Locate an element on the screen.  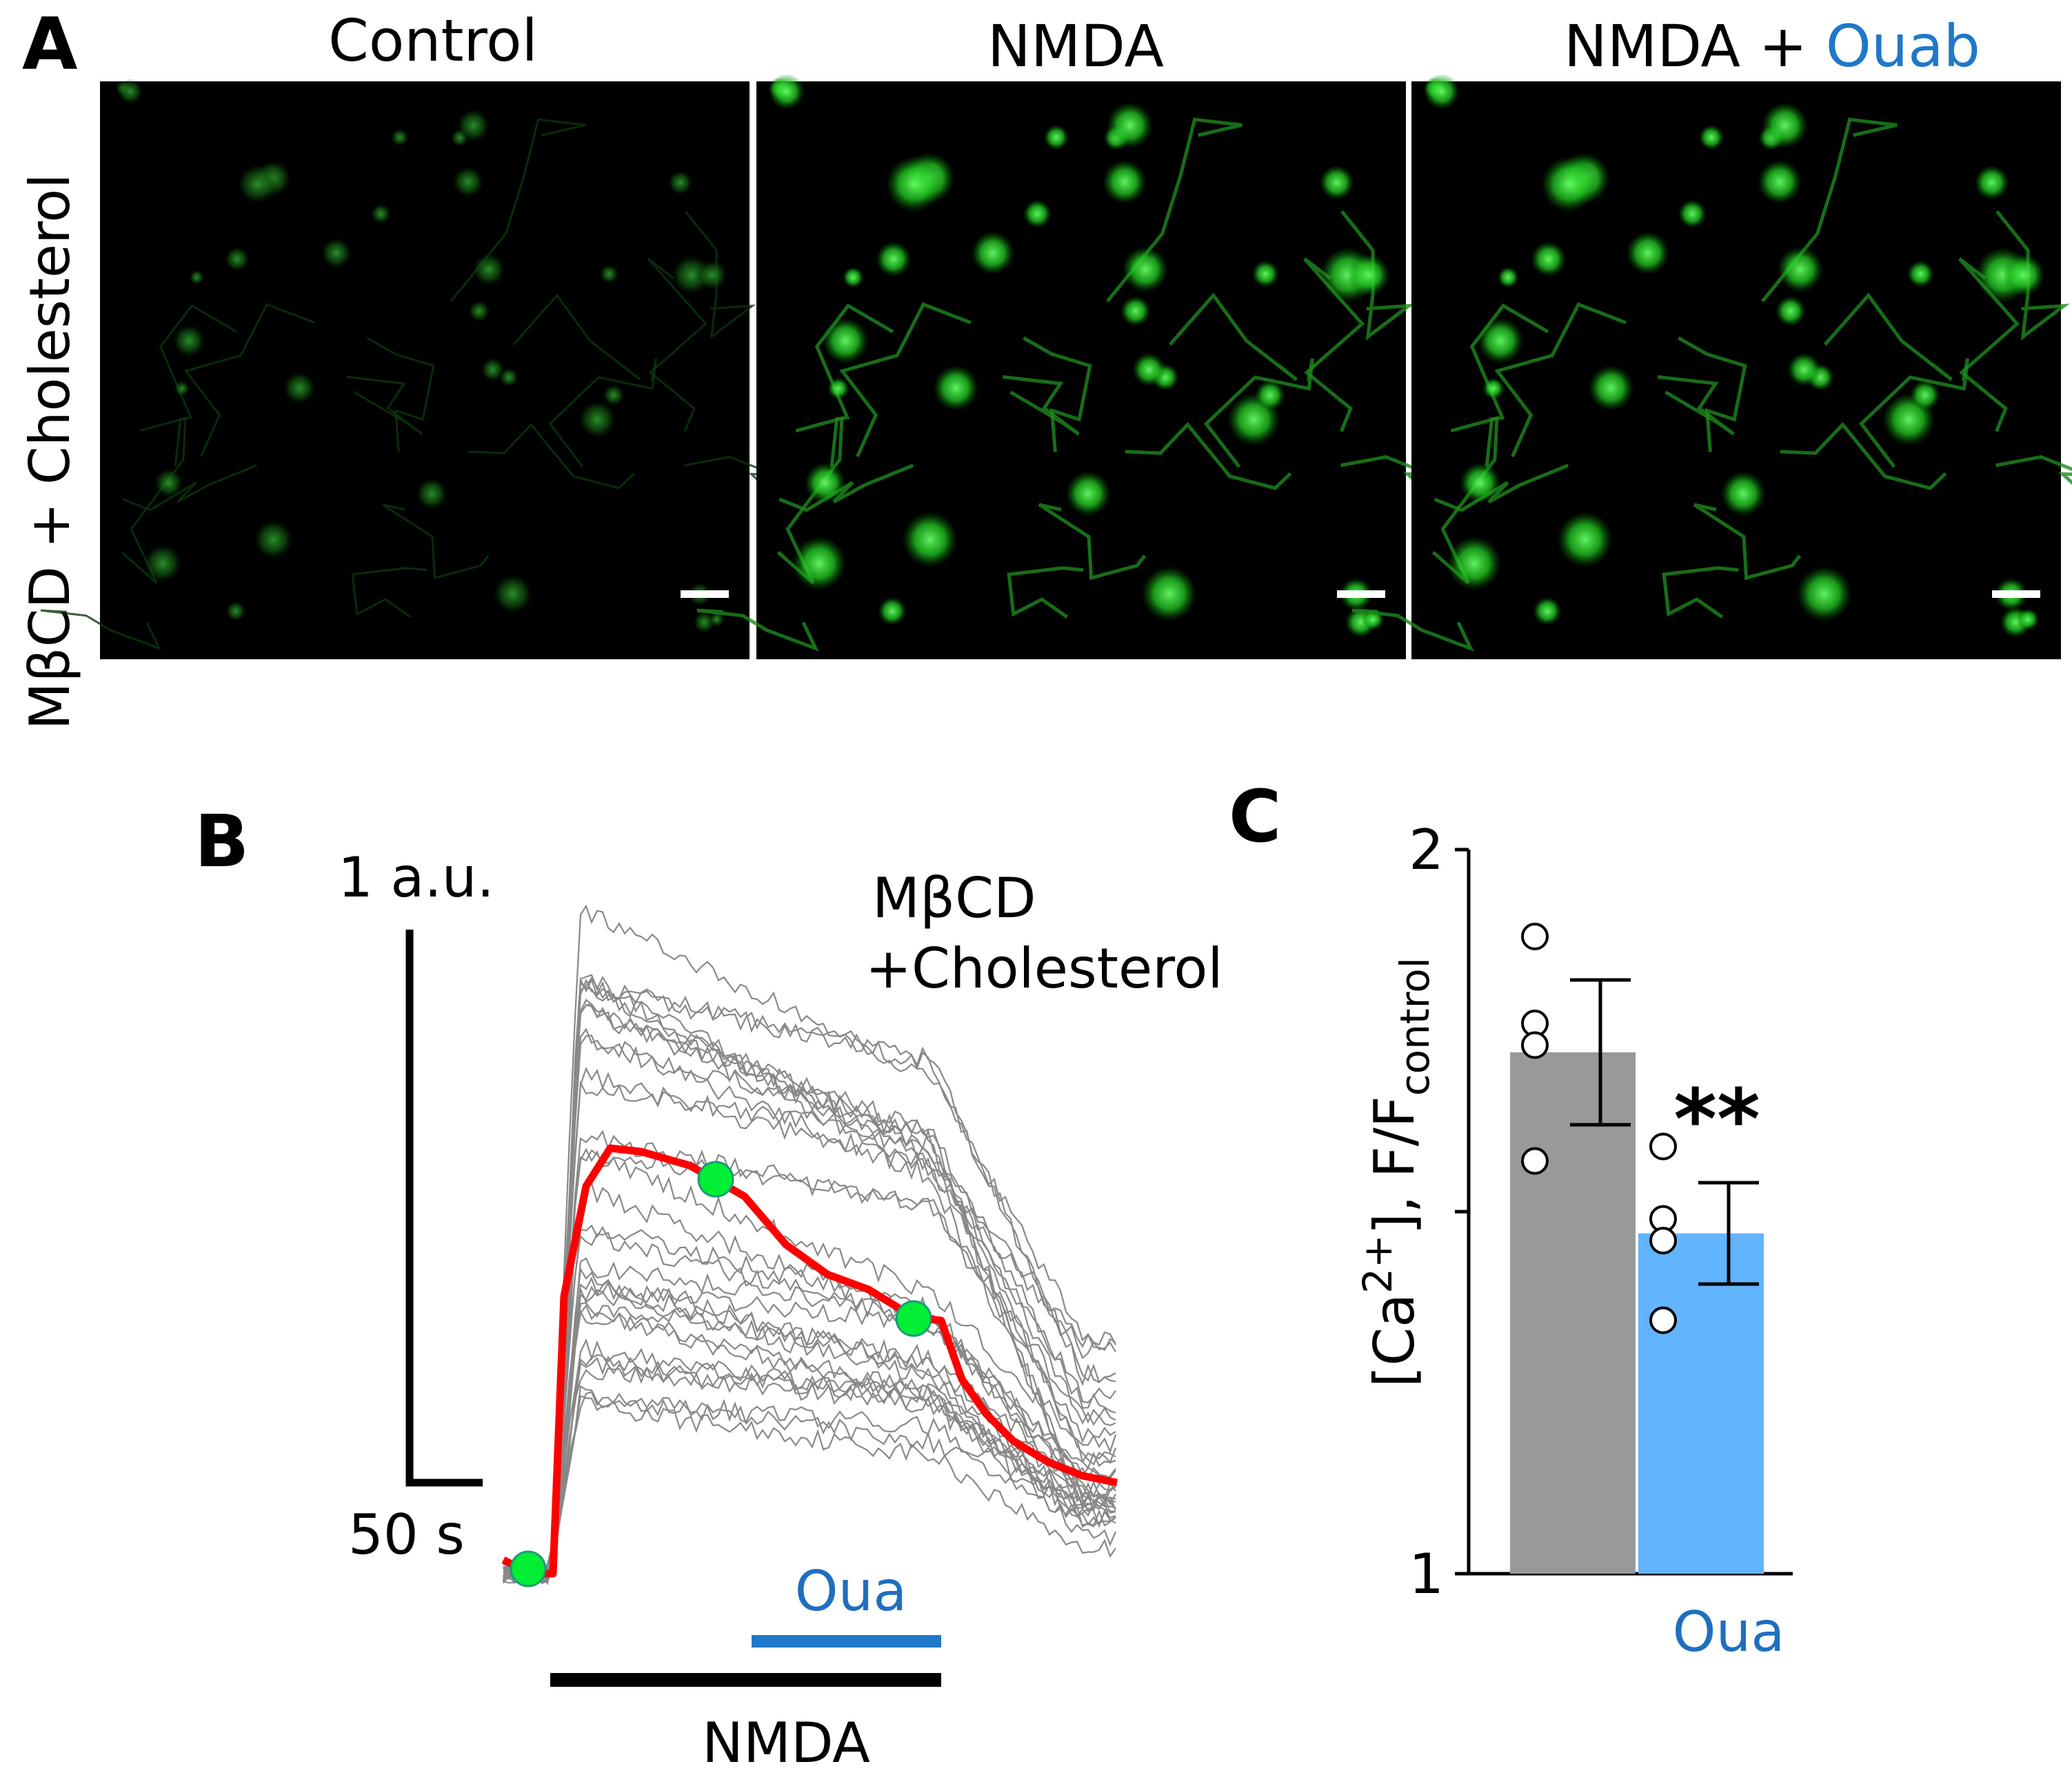
y-tick-label: 2 is located at coordinates (1426, 850).